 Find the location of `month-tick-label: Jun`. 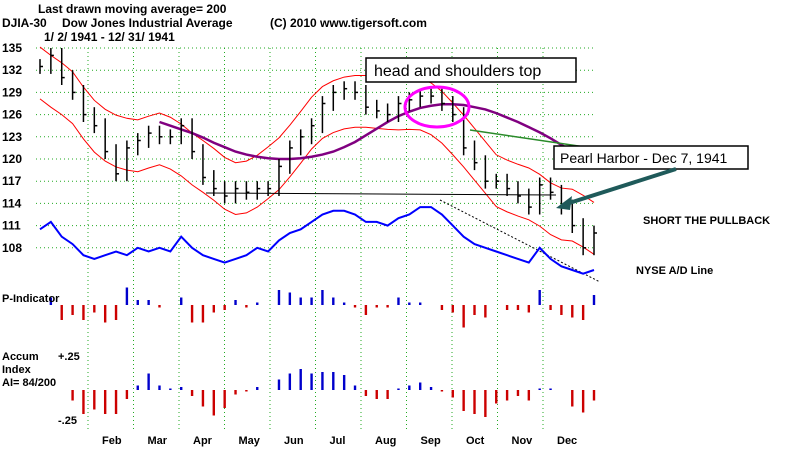

month-tick-label: Jun is located at coordinates (294, 441).